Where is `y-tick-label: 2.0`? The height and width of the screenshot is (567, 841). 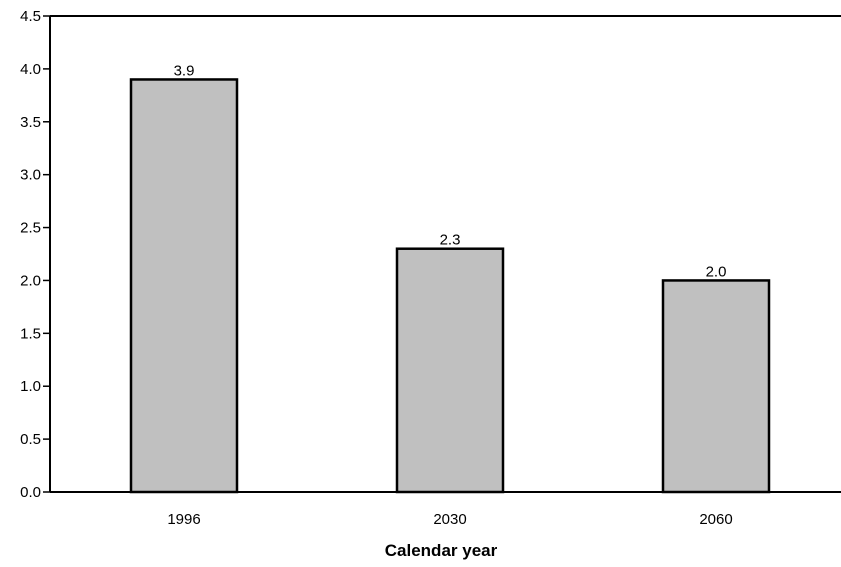
y-tick-label: 2.0 is located at coordinates (30, 280).